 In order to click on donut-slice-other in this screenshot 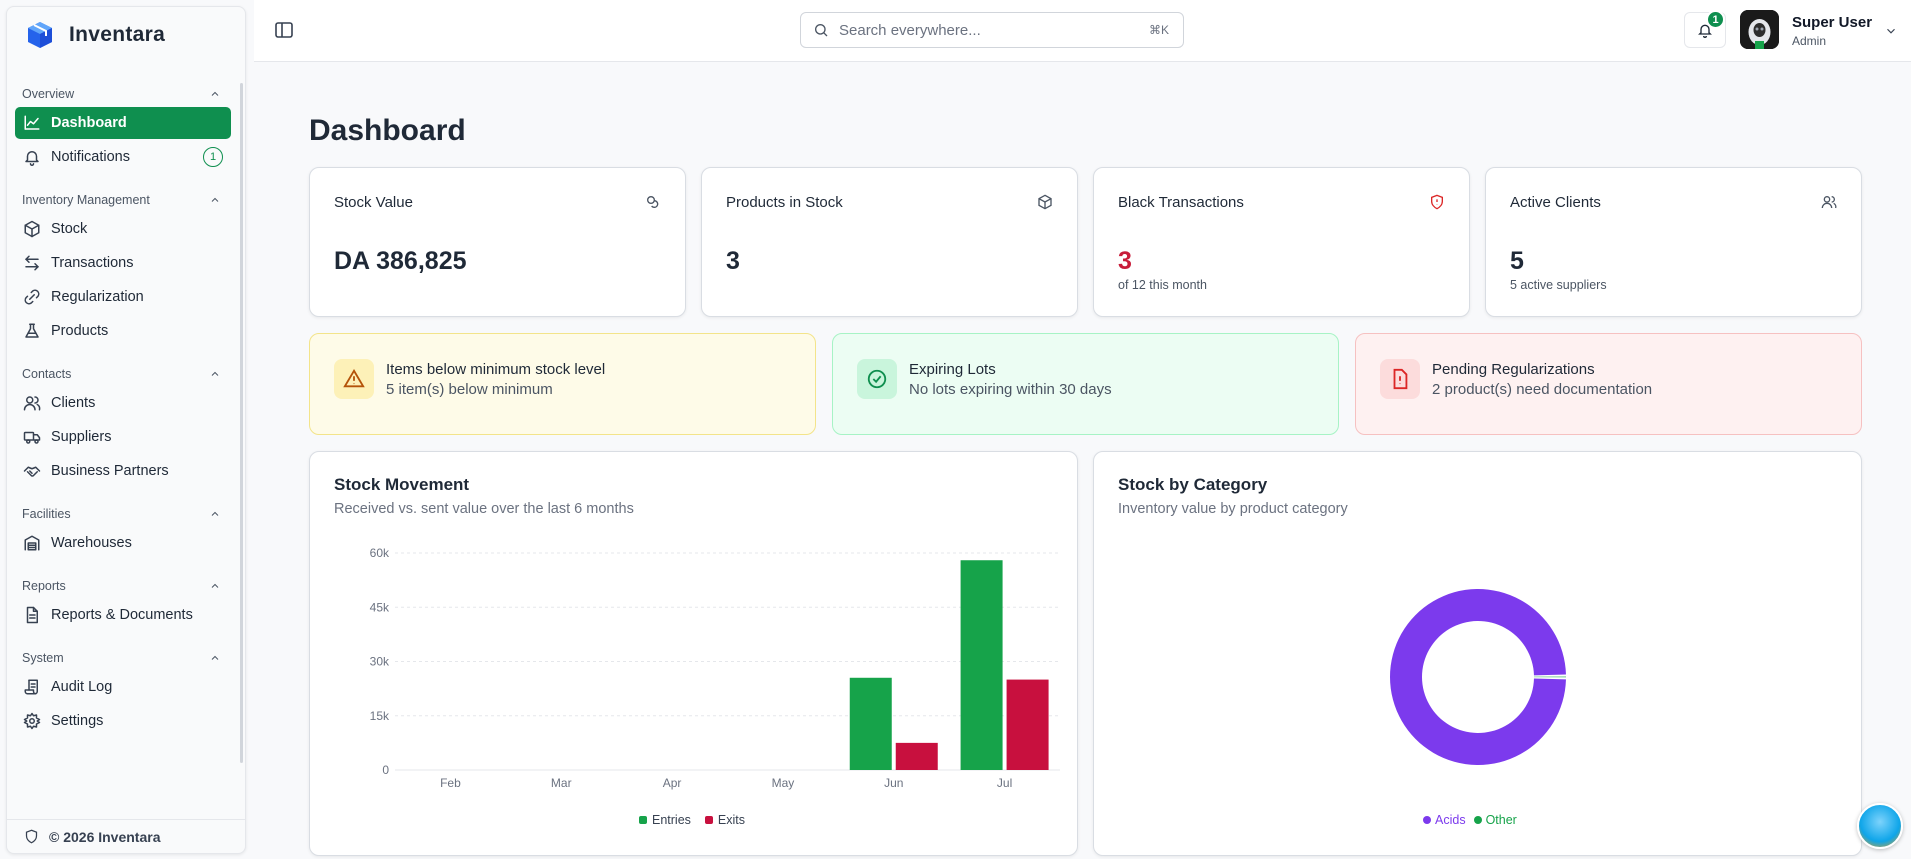, I will do `click(1549, 677)`.